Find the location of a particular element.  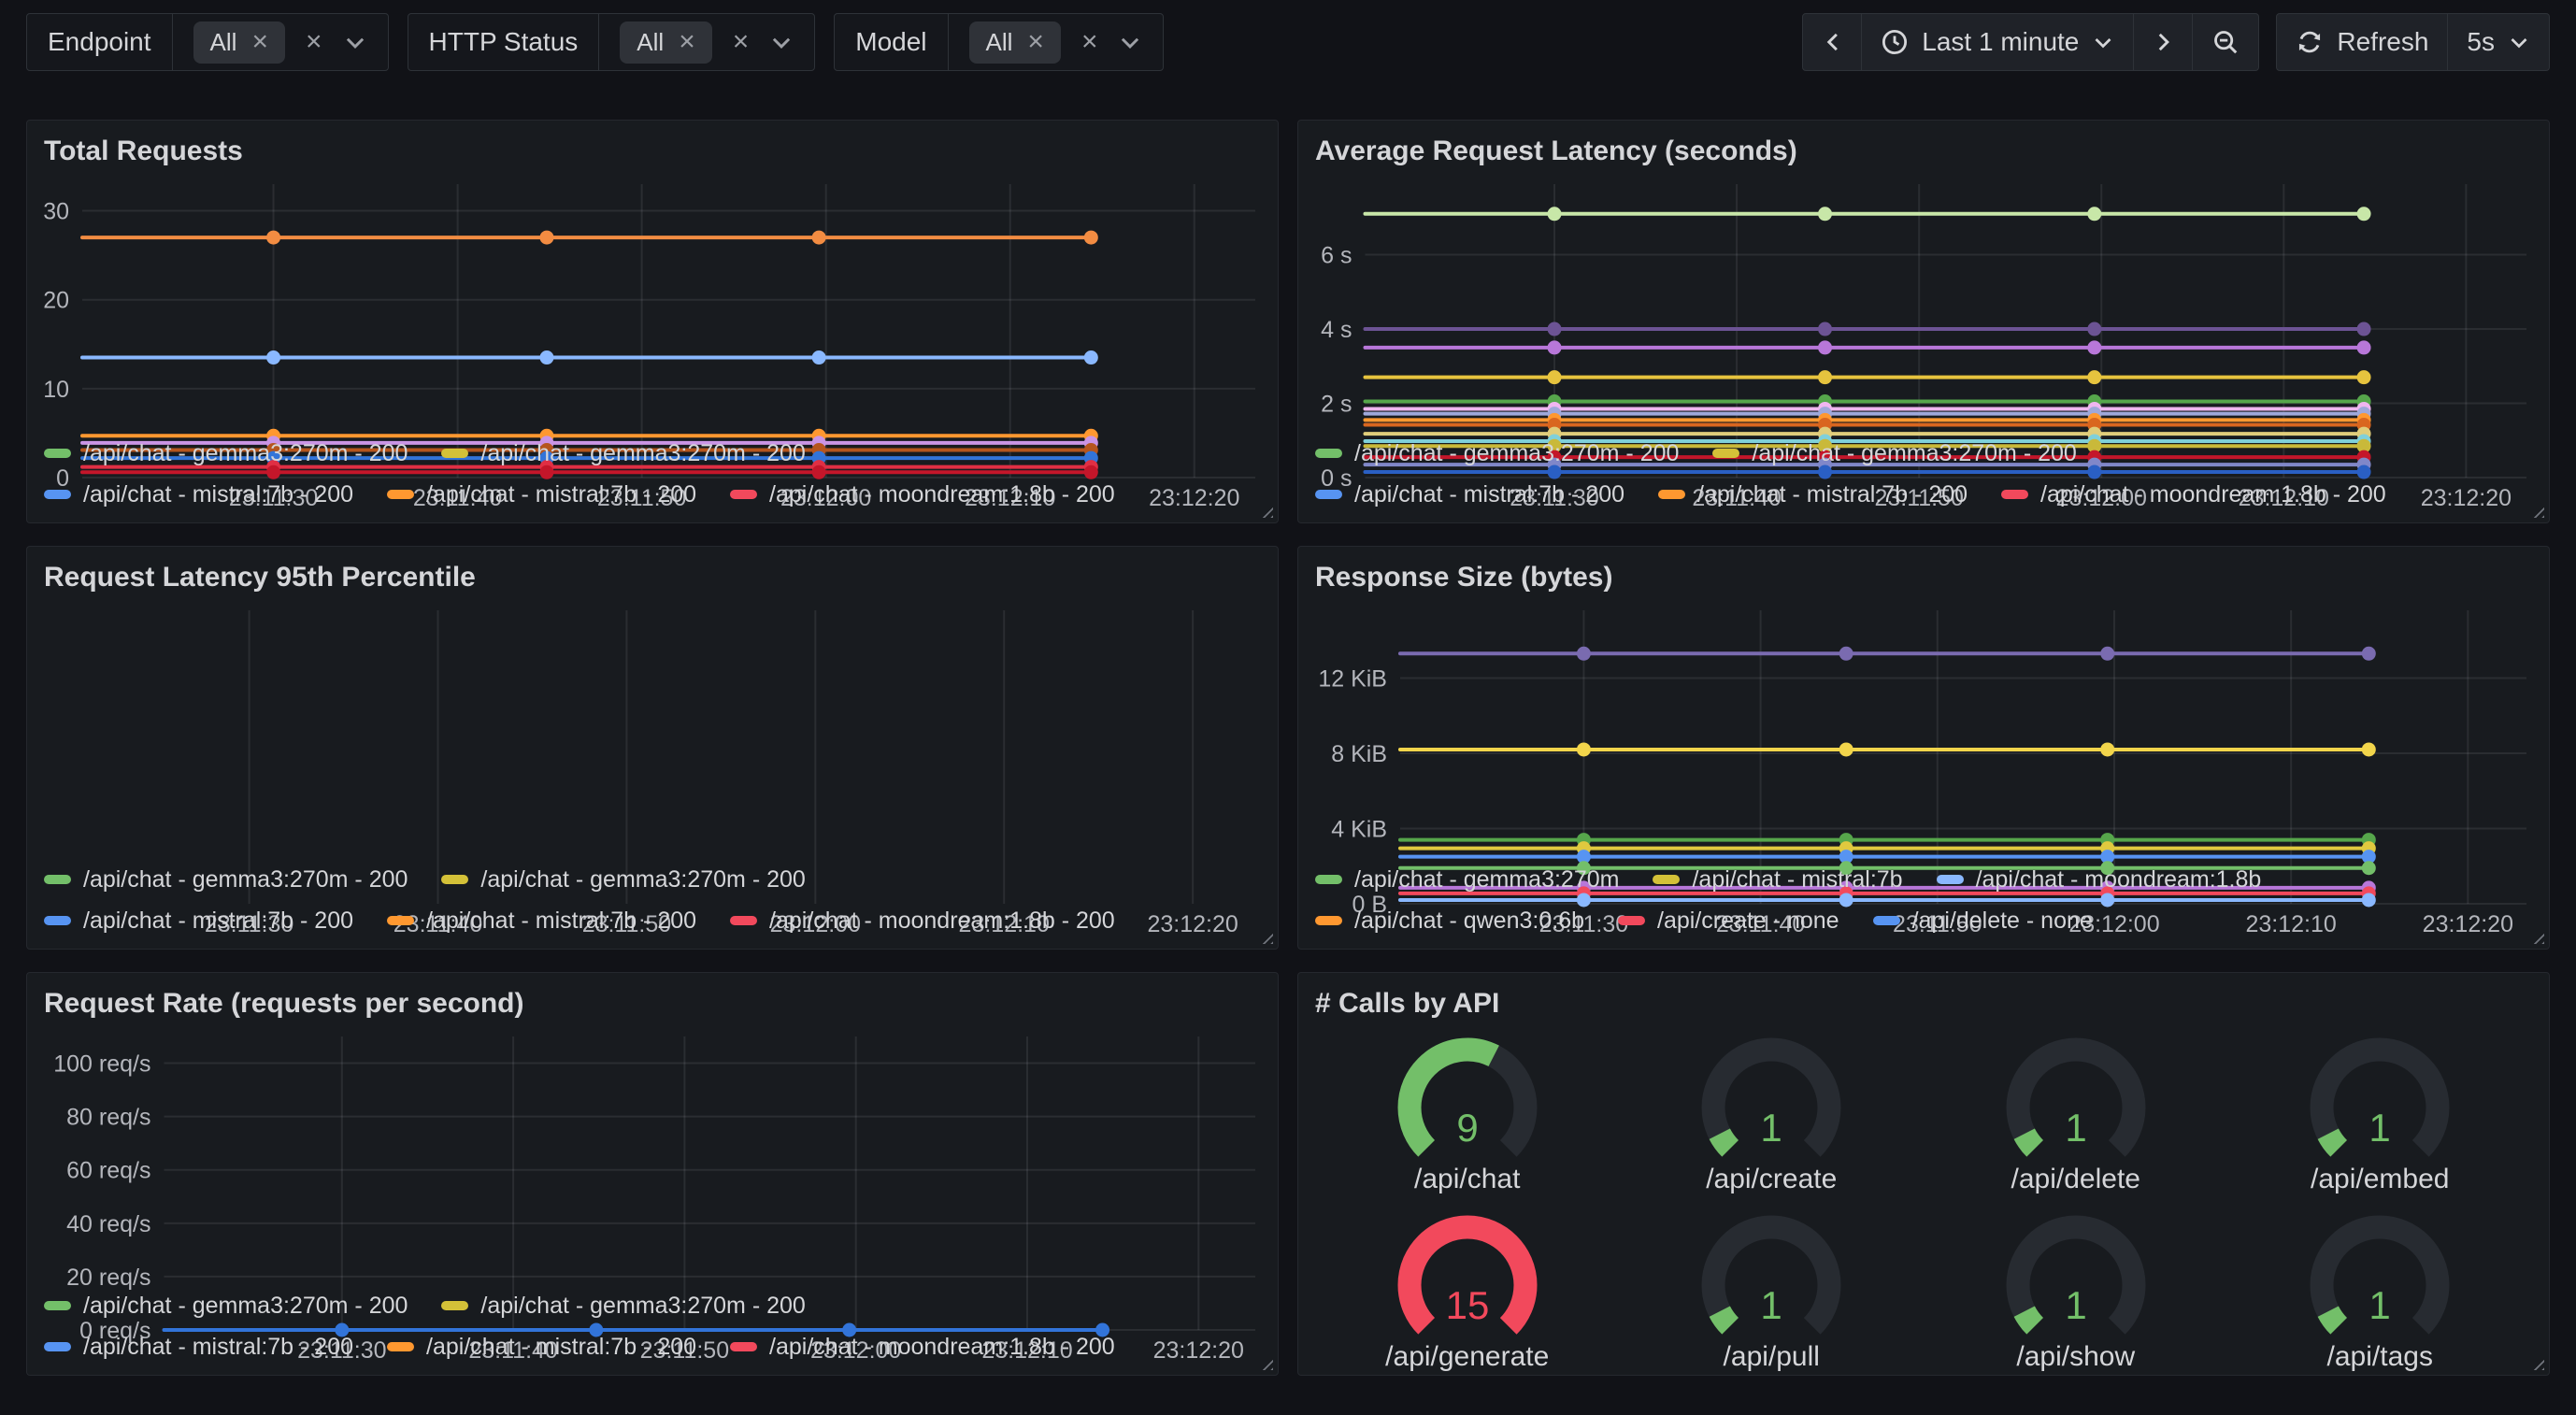

x-tick-label: 23:11:40 is located at coordinates (457, 498).